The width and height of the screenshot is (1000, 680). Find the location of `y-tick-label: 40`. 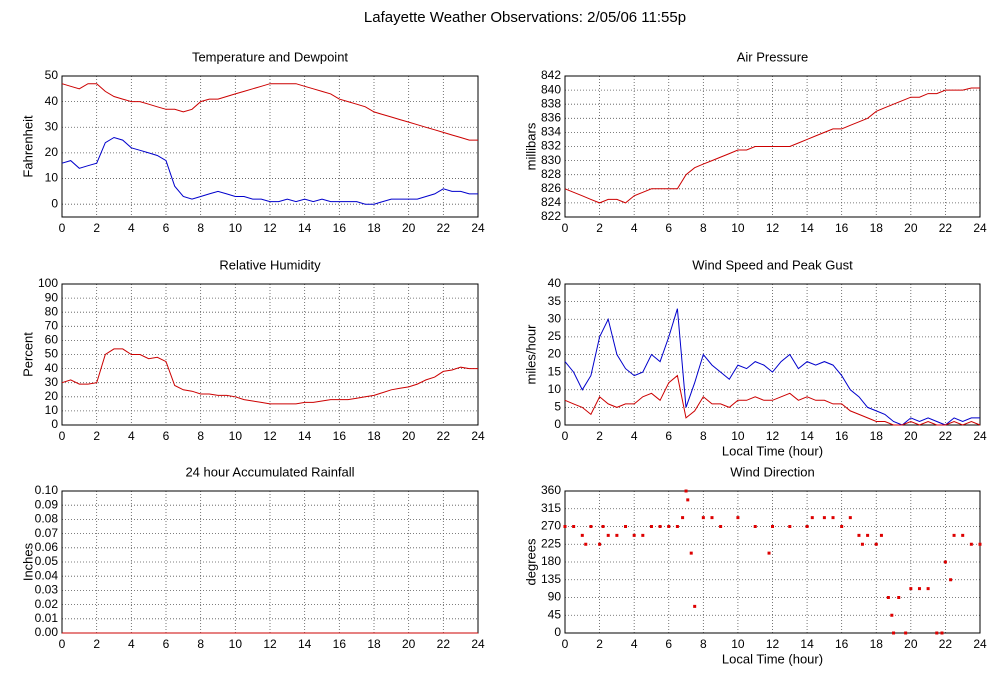

y-tick-label: 40 is located at coordinates (555, 283).